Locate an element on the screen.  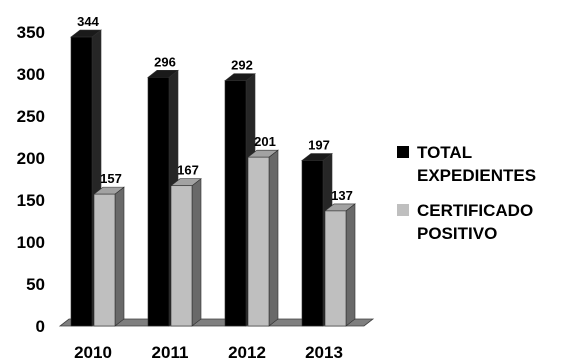
y-tick-label: 50 is located at coordinates (35, 284).